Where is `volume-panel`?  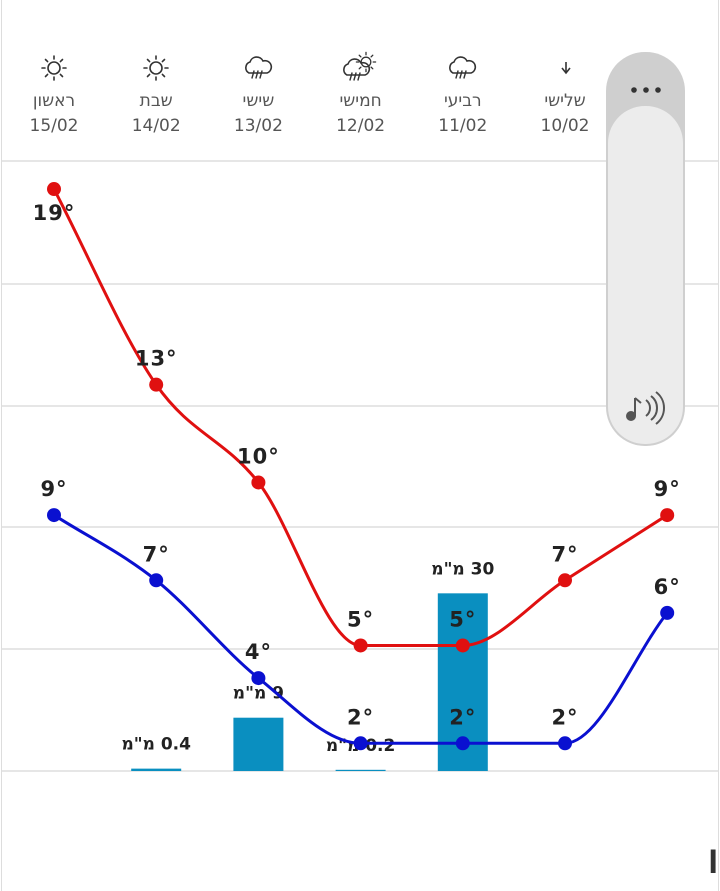 volume-panel is located at coordinates (645, 249).